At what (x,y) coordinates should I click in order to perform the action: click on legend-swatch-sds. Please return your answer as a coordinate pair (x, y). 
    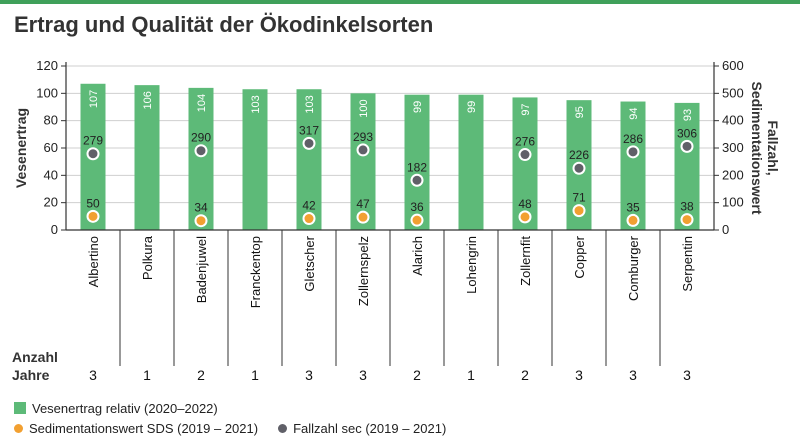
    Looking at the image, I should click on (18, 428).